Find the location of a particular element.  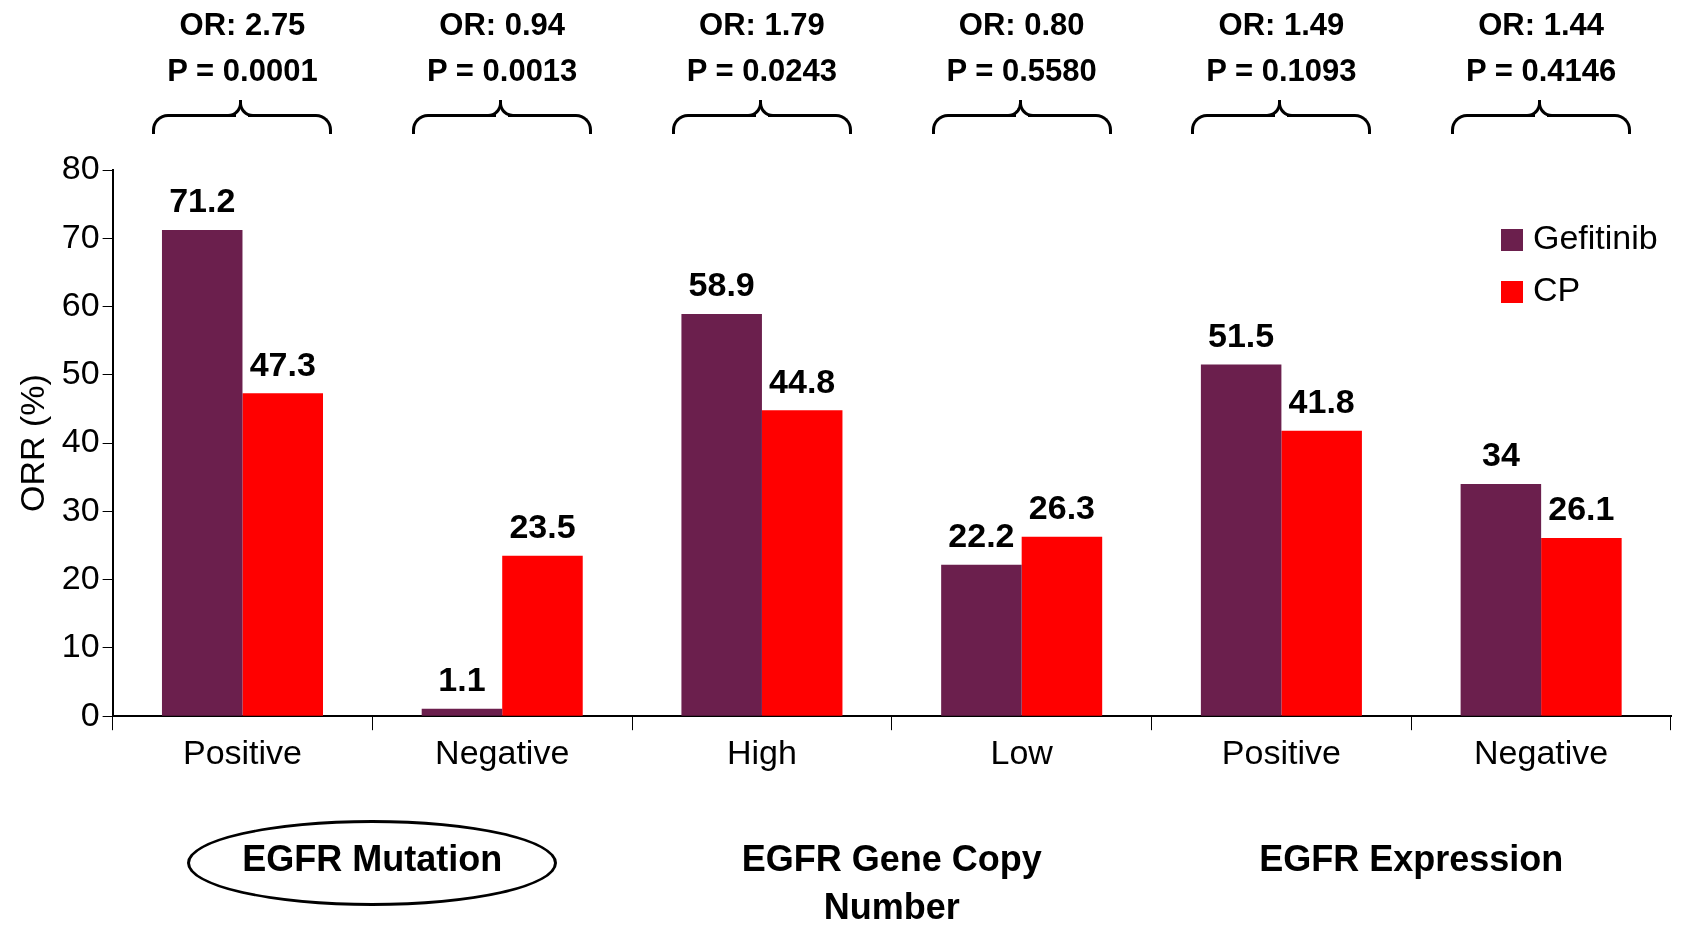

data-label: 44.8 is located at coordinates (802, 380).